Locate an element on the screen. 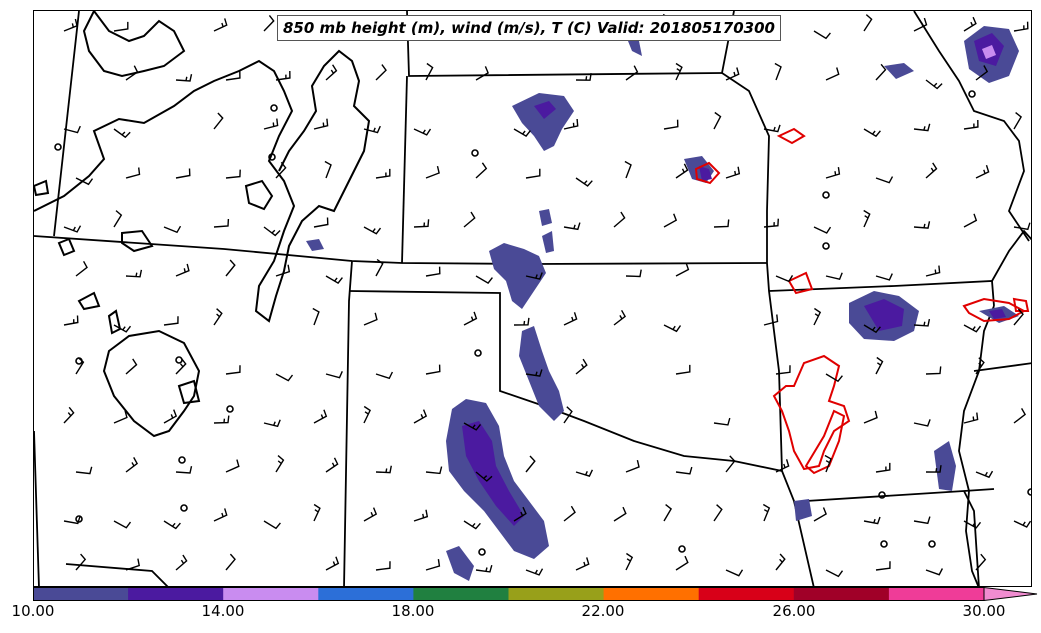 This screenshot has width=1041, height=633. colorbar-tick-label: 18.00 is located at coordinates (413, 611).